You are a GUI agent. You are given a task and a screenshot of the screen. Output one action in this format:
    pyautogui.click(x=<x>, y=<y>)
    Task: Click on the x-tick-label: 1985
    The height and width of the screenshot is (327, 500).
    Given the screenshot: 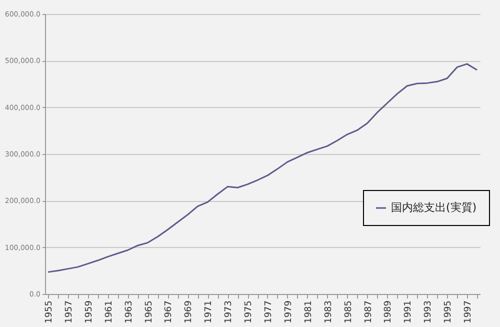 What is the action you would take?
    pyautogui.click(x=349, y=312)
    